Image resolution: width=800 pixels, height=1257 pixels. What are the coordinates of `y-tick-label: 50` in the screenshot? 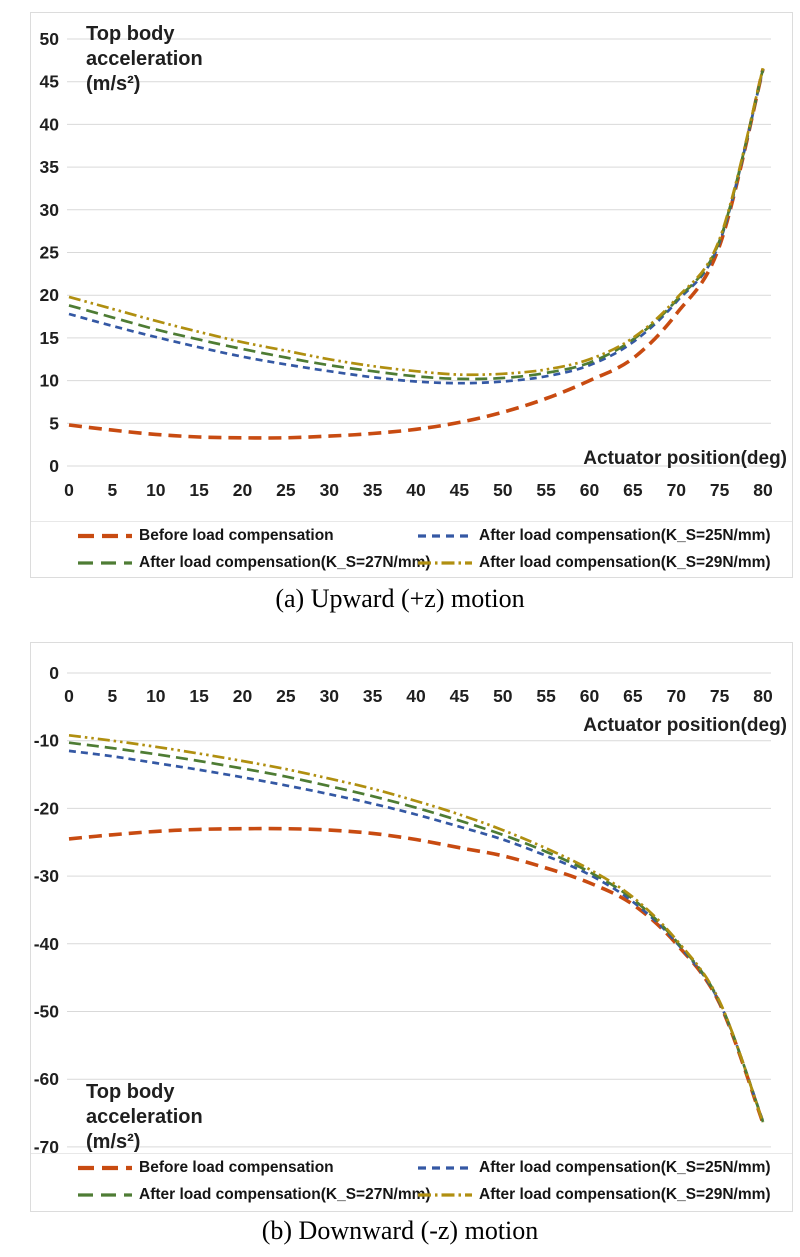 It's located at (50, 39).